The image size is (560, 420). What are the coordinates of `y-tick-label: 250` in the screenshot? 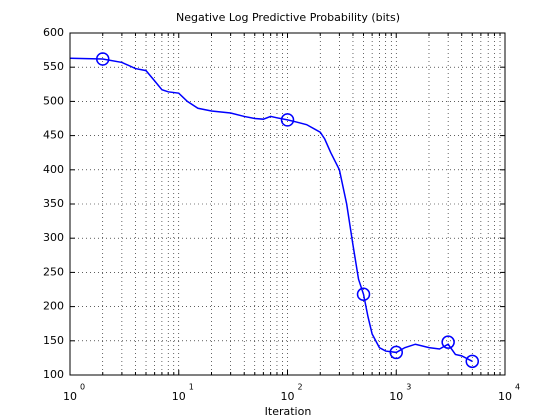 It's located at (53, 271).